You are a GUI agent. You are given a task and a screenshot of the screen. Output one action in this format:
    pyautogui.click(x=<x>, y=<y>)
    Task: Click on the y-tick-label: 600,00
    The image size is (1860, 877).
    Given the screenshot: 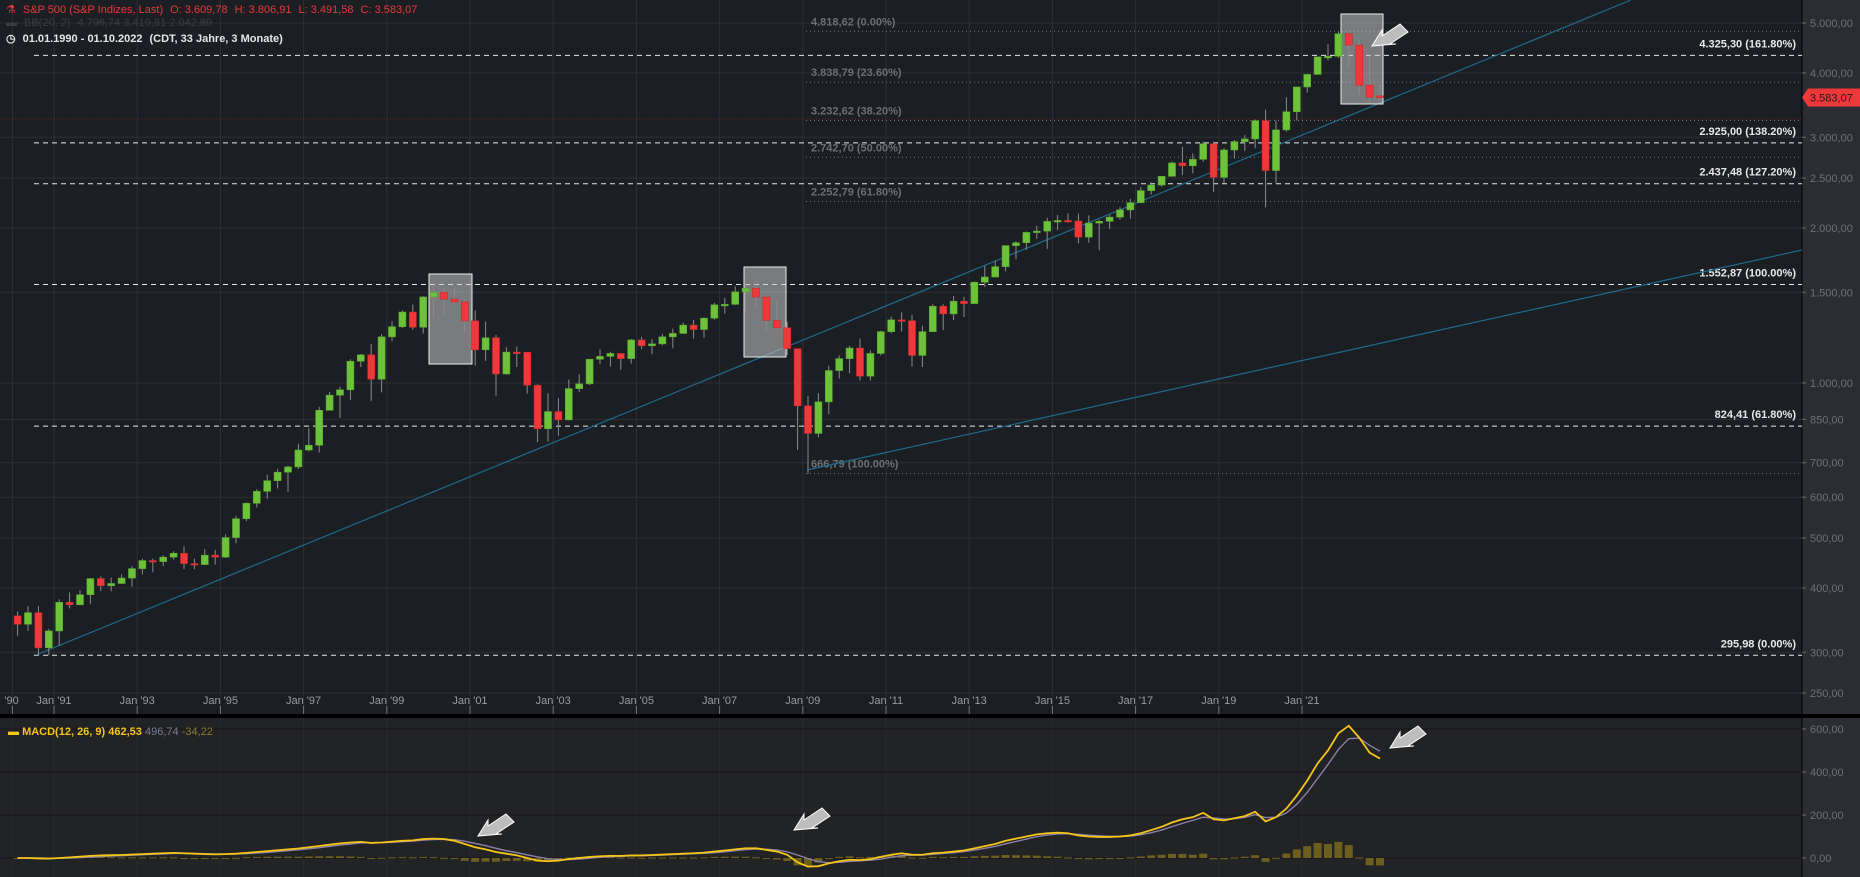 What is the action you would take?
    pyautogui.click(x=1827, y=498)
    